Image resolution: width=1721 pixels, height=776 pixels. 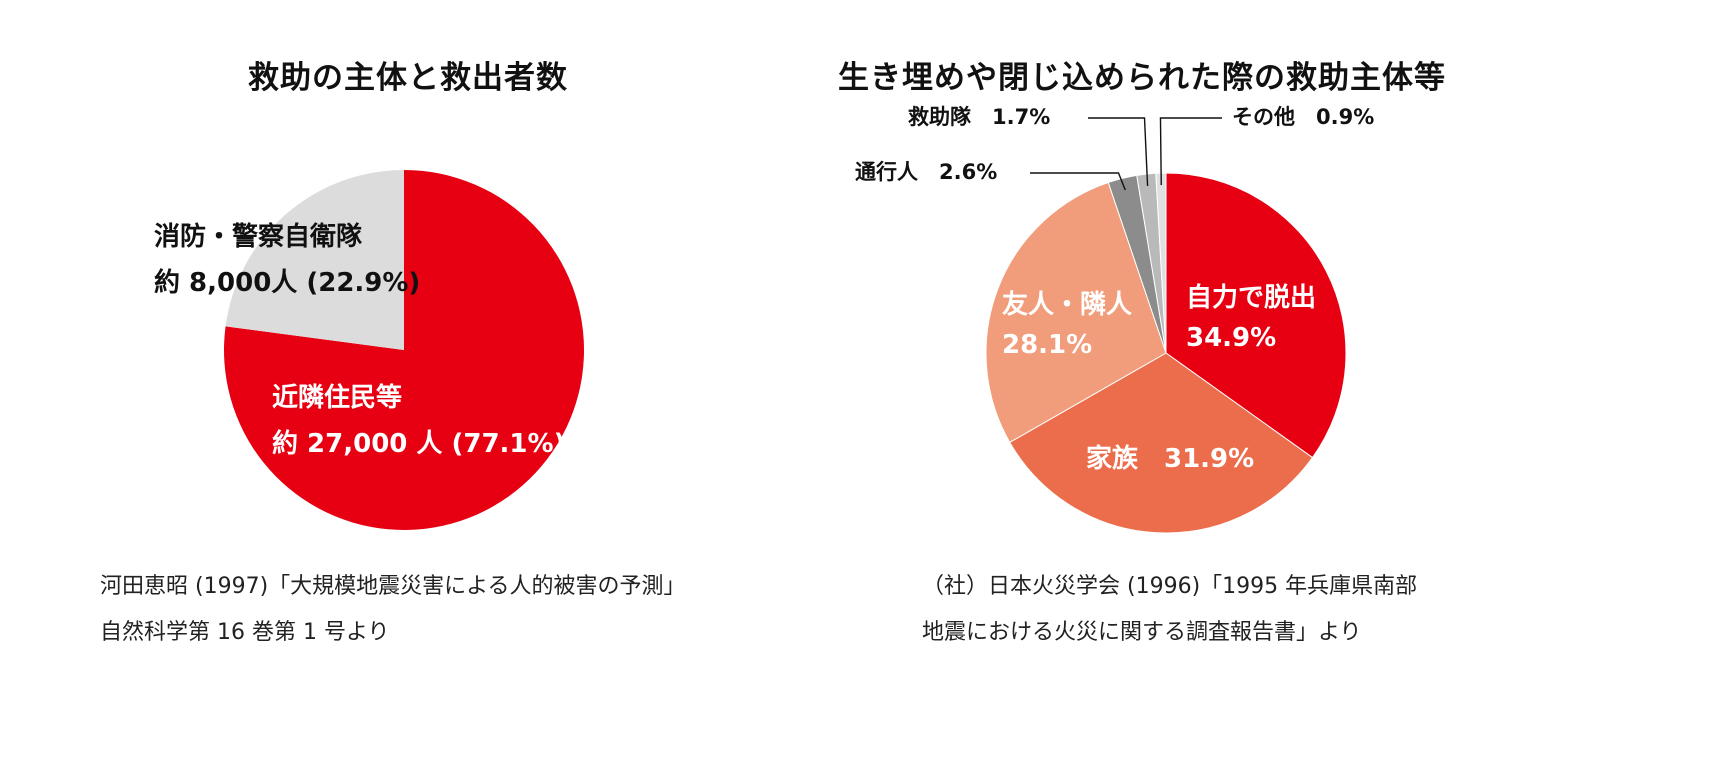 I want to click on chart2-label-other-leader-line, so click(x=1190, y=151).